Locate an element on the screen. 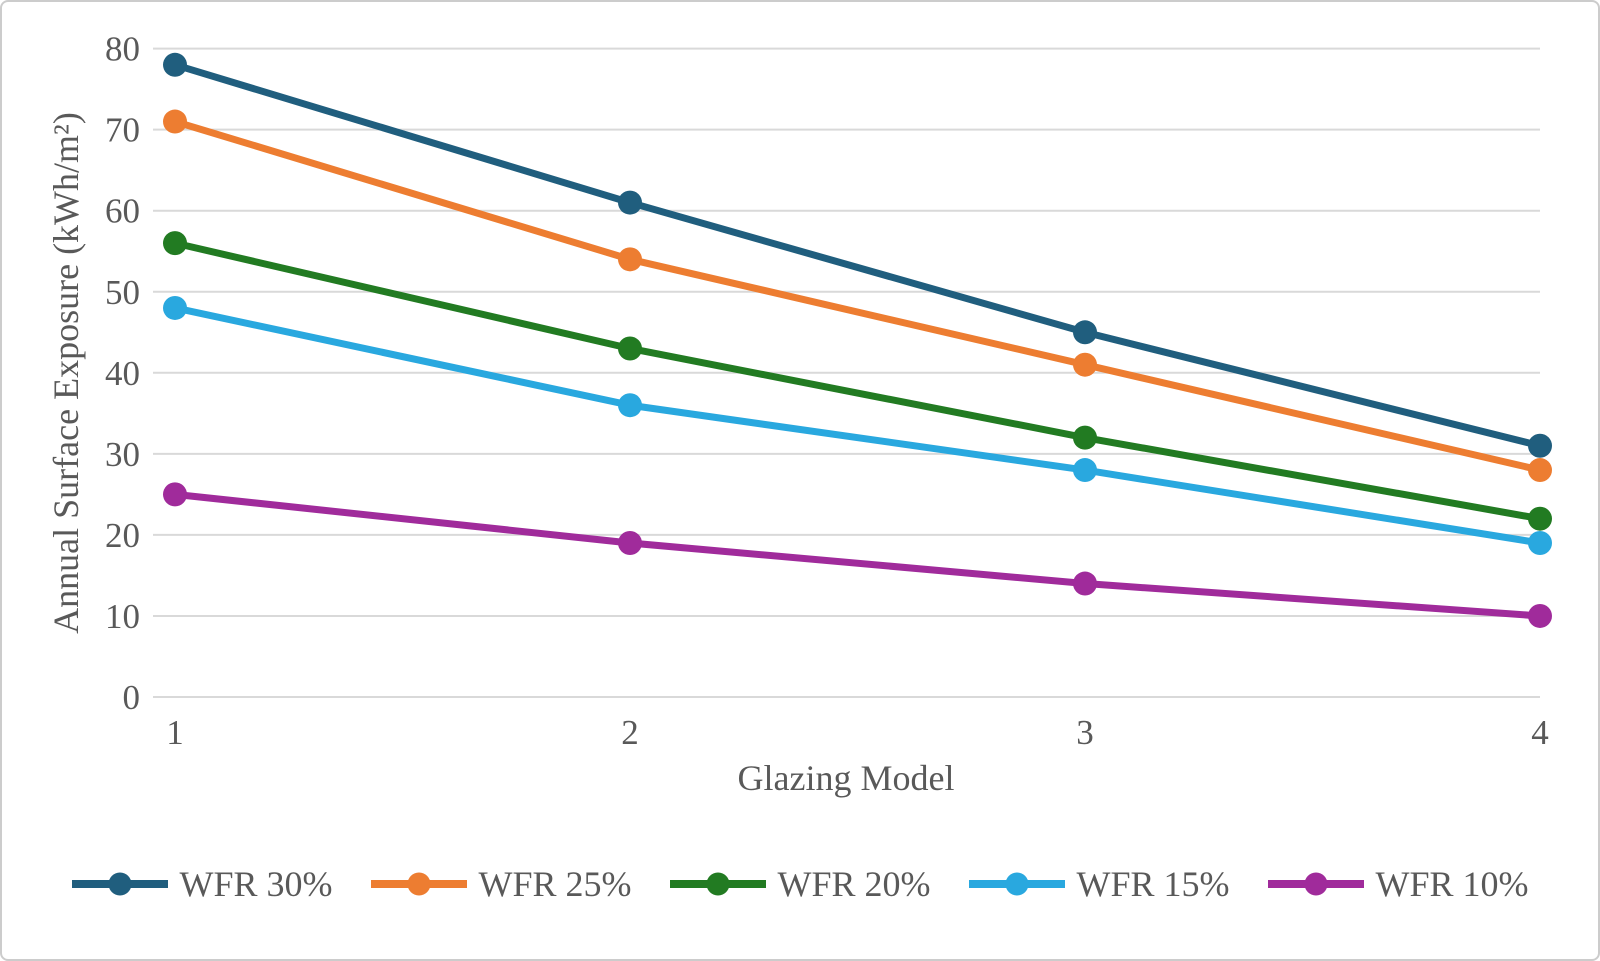  legend-item-wfr-15: WFR 15% is located at coordinates (1099, 884).